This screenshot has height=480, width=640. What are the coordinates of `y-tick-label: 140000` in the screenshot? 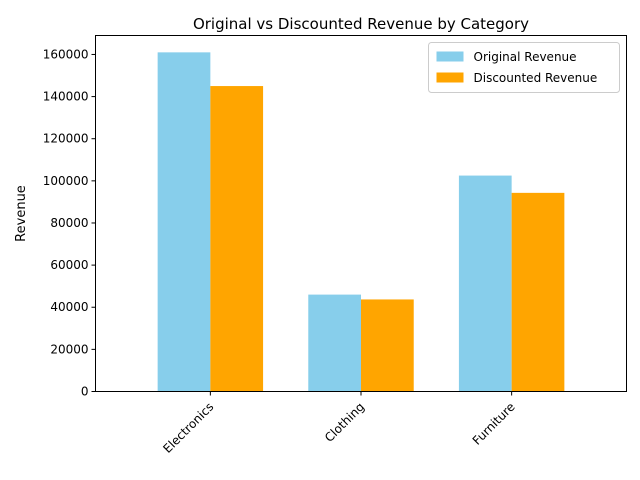 It's located at (66, 97).